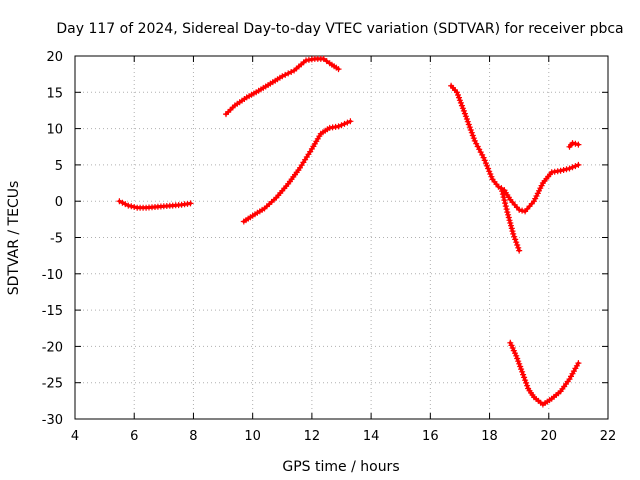  Describe the element at coordinates (54, 130) in the screenshot. I see `y-tick-label: 10` at that location.